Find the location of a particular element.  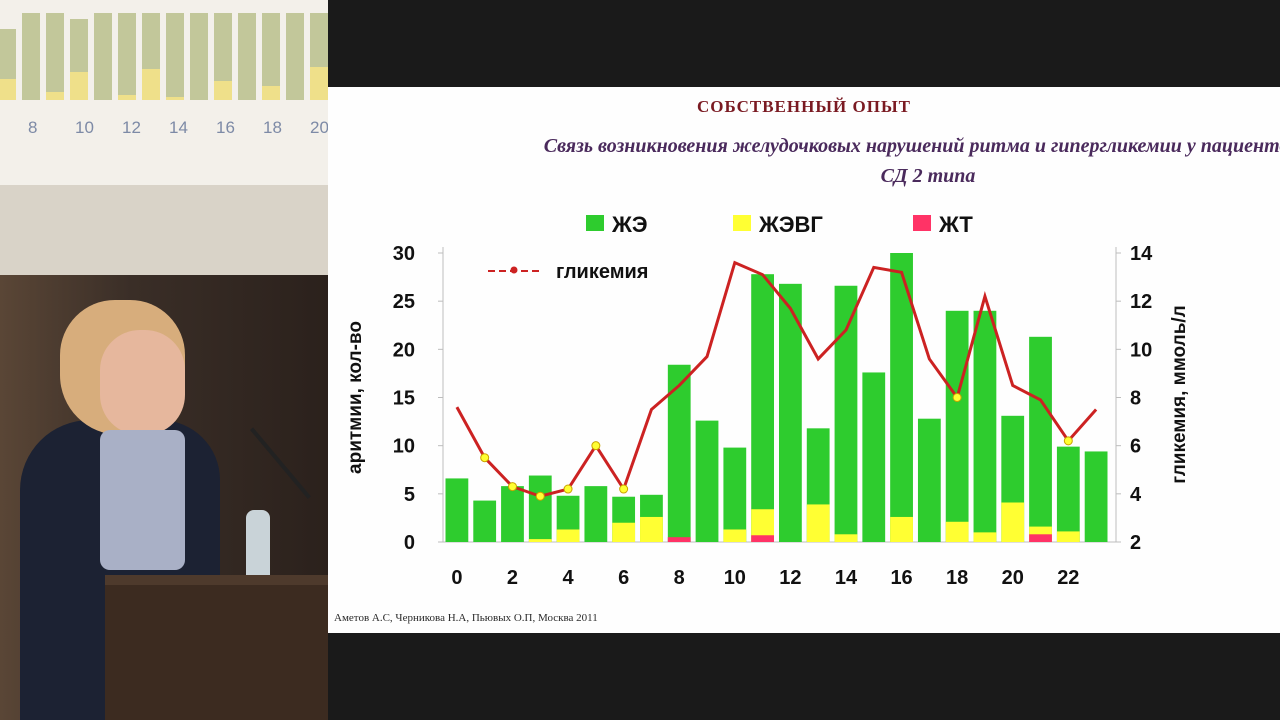

x-tick-label: 16 is located at coordinates (901, 578).